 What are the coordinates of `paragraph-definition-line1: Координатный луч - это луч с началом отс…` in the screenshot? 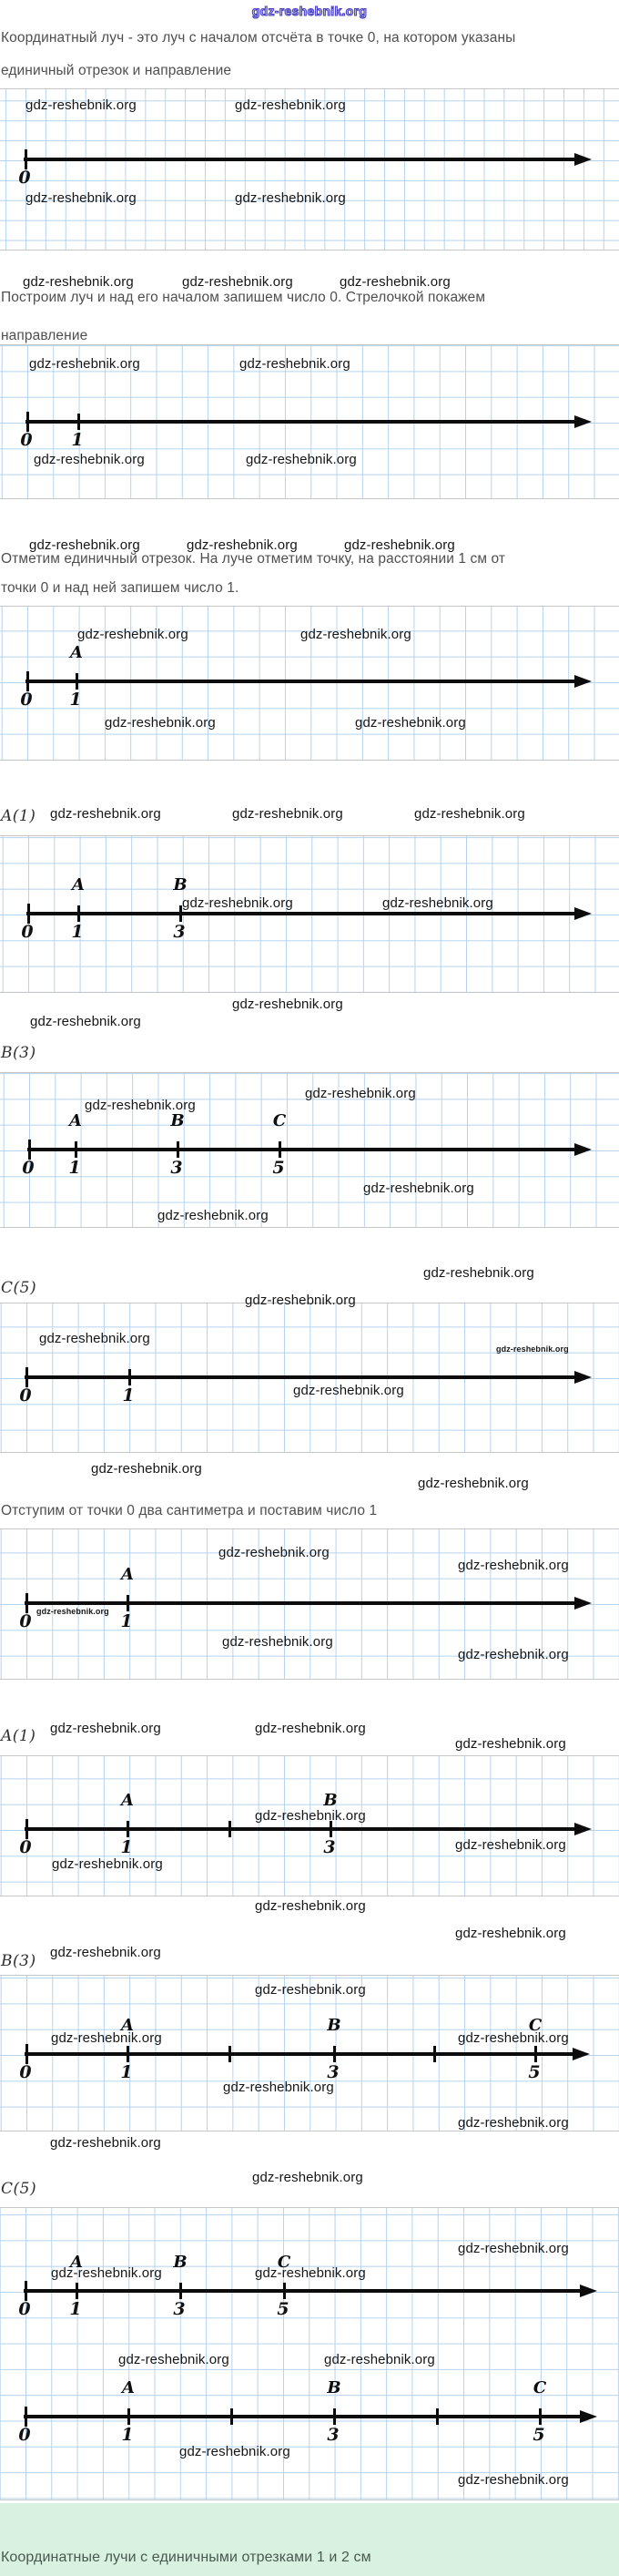 It's located at (258, 38).